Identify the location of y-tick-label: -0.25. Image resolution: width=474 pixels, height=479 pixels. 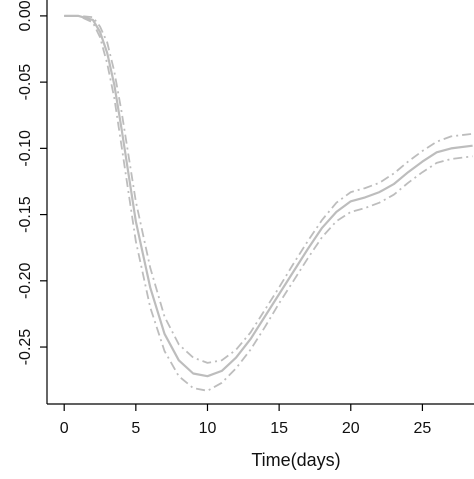
(25, 347).